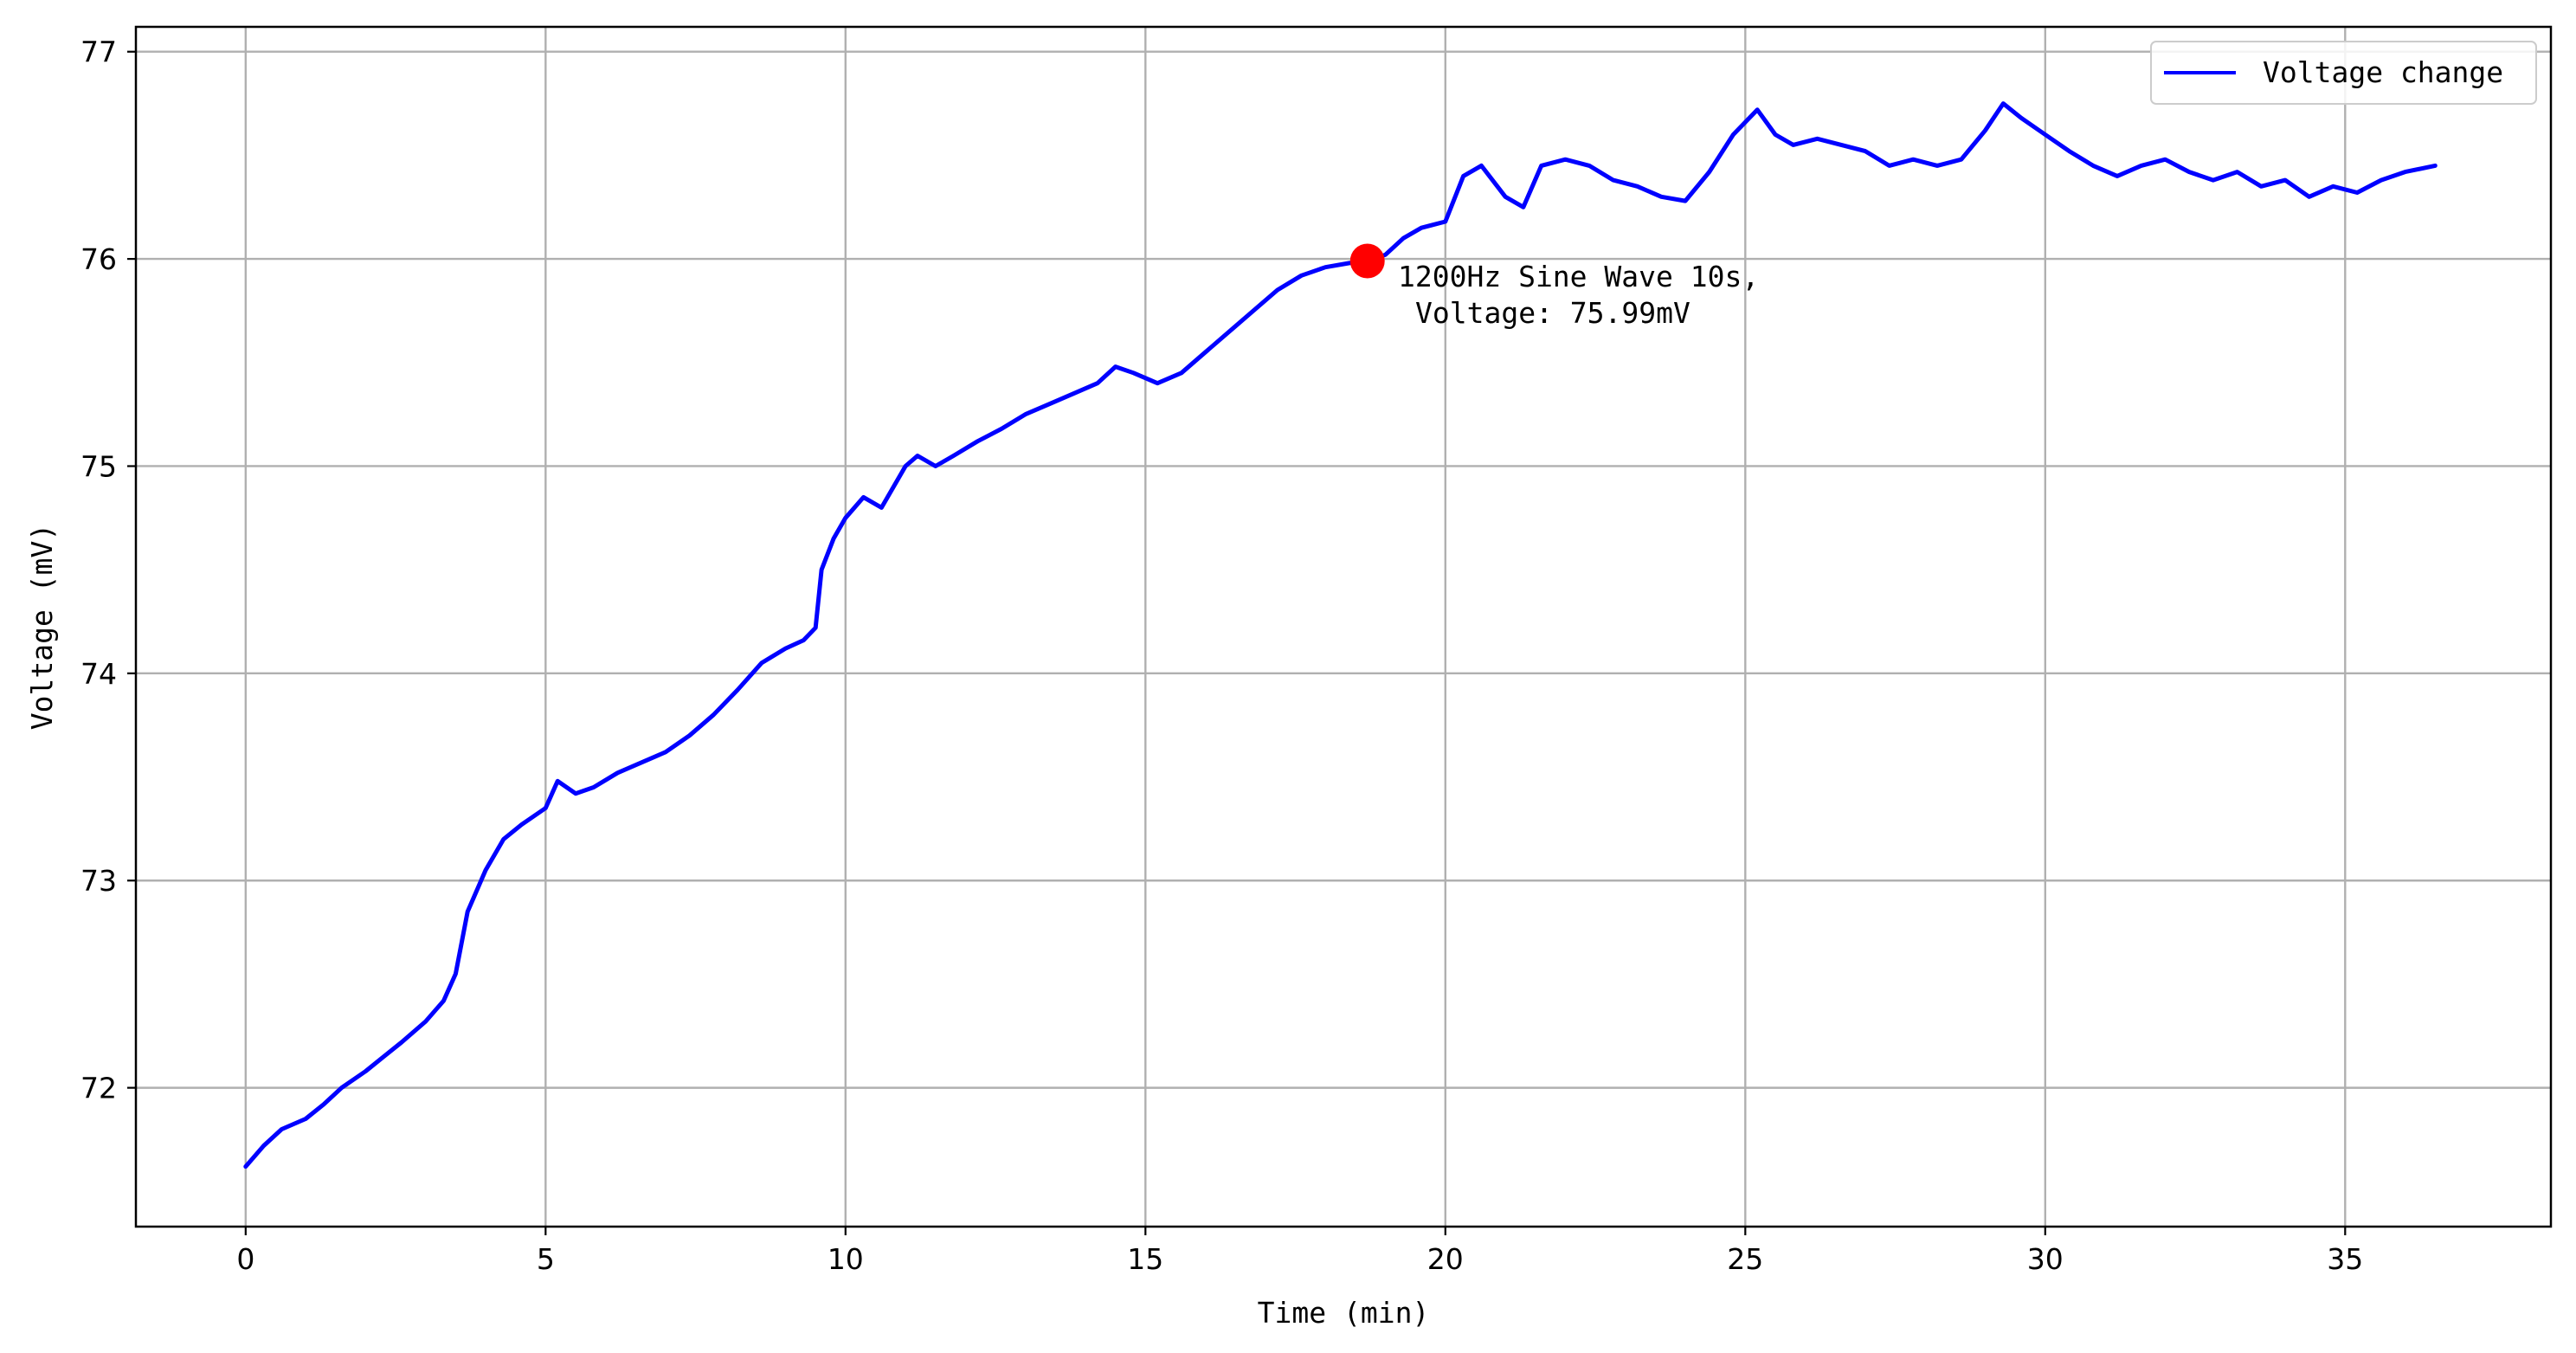 The width and height of the screenshot is (2576, 1353). What do you see at coordinates (1344, 1313) in the screenshot?
I see `x-axis-title: Time (min)` at bounding box center [1344, 1313].